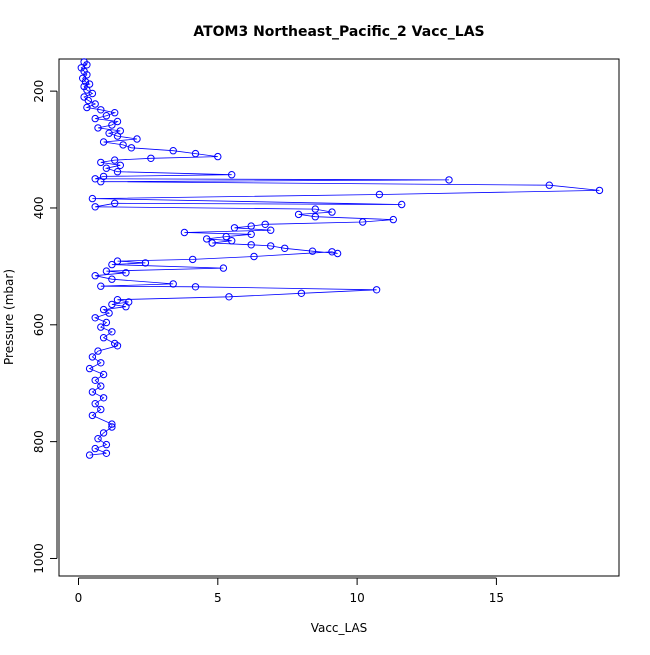 This screenshot has width=650, height=655. Describe the element at coordinates (9, 317) in the screenshot. I see `y-axis-label: Pressure (mbar)` at that location.